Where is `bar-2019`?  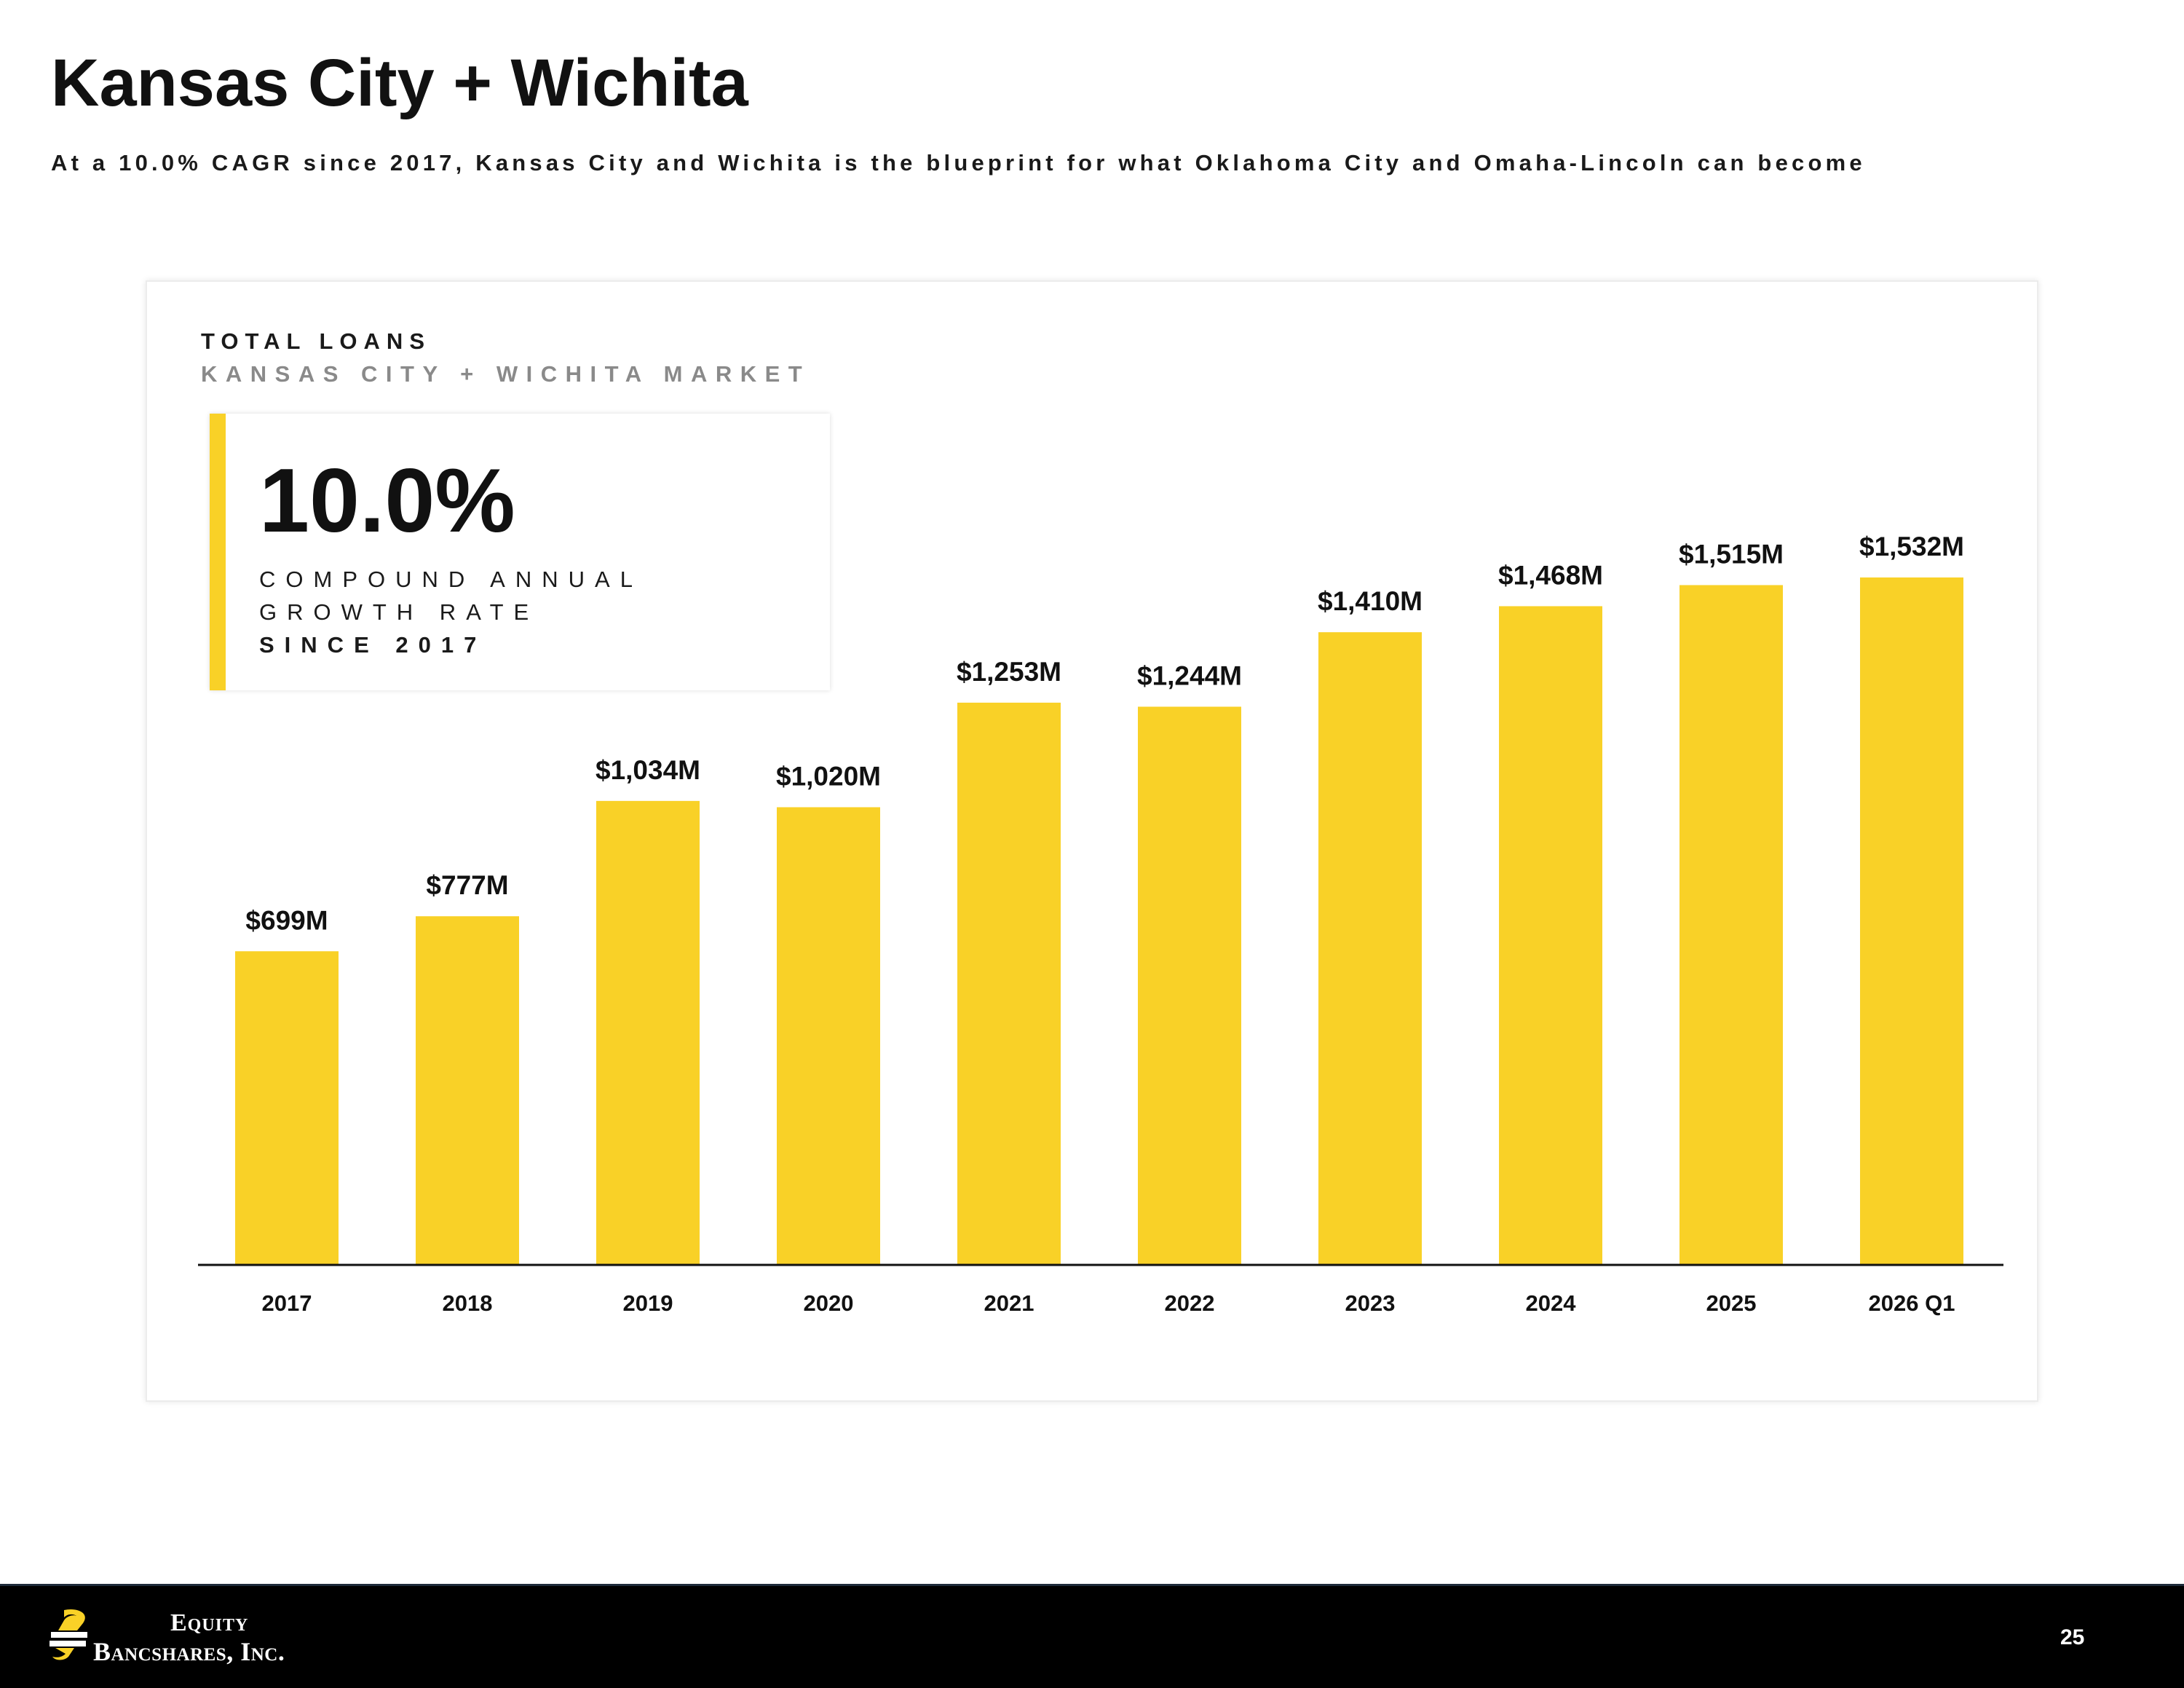 bar-2019 is located at coordinates (648, 1032).